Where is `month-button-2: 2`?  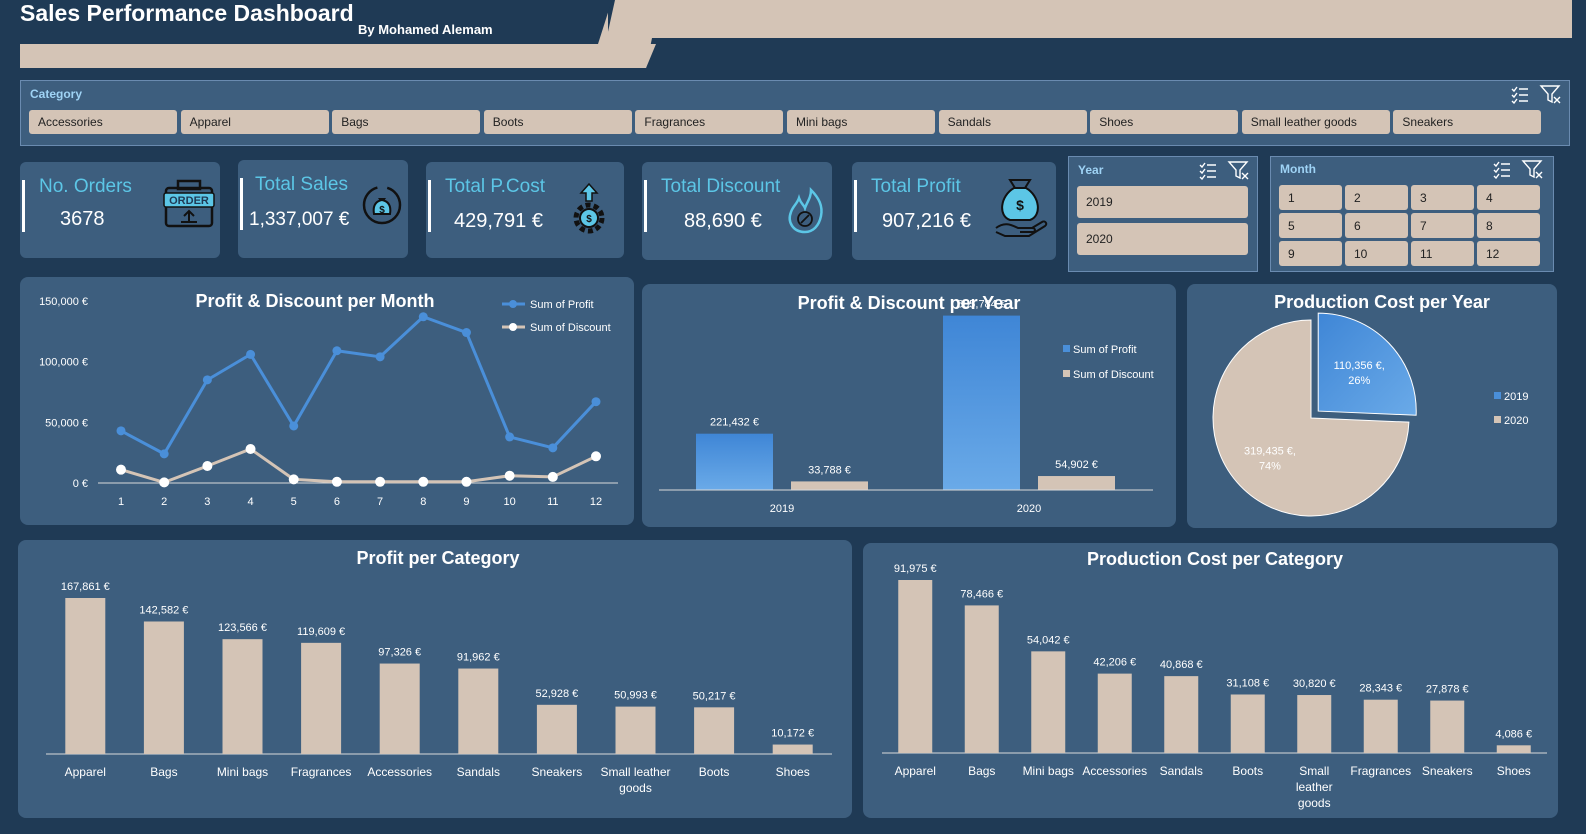
month-button-2: 2 is located at coordinates (1376, 197).